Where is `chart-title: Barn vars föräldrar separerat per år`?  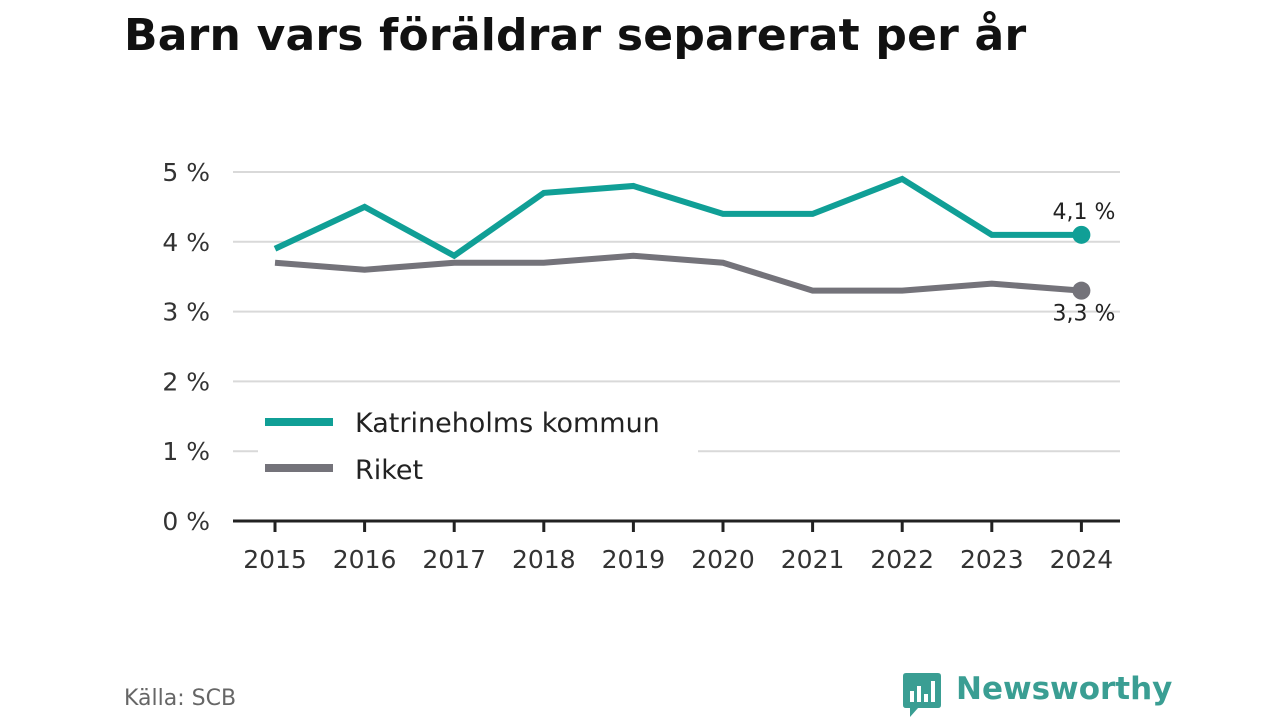
chart-title: Barn vars föräldrar separerat per år is located at coordinates (575, 35).